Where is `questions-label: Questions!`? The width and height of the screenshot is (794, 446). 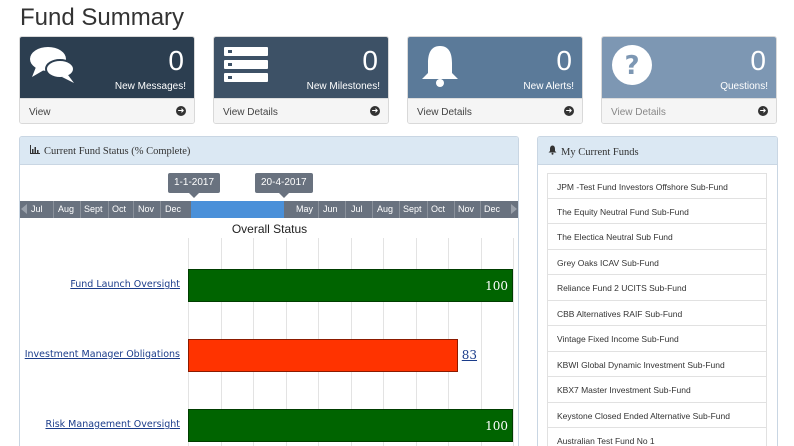 questions-label: Questions! is located at coordinates (744, 86).